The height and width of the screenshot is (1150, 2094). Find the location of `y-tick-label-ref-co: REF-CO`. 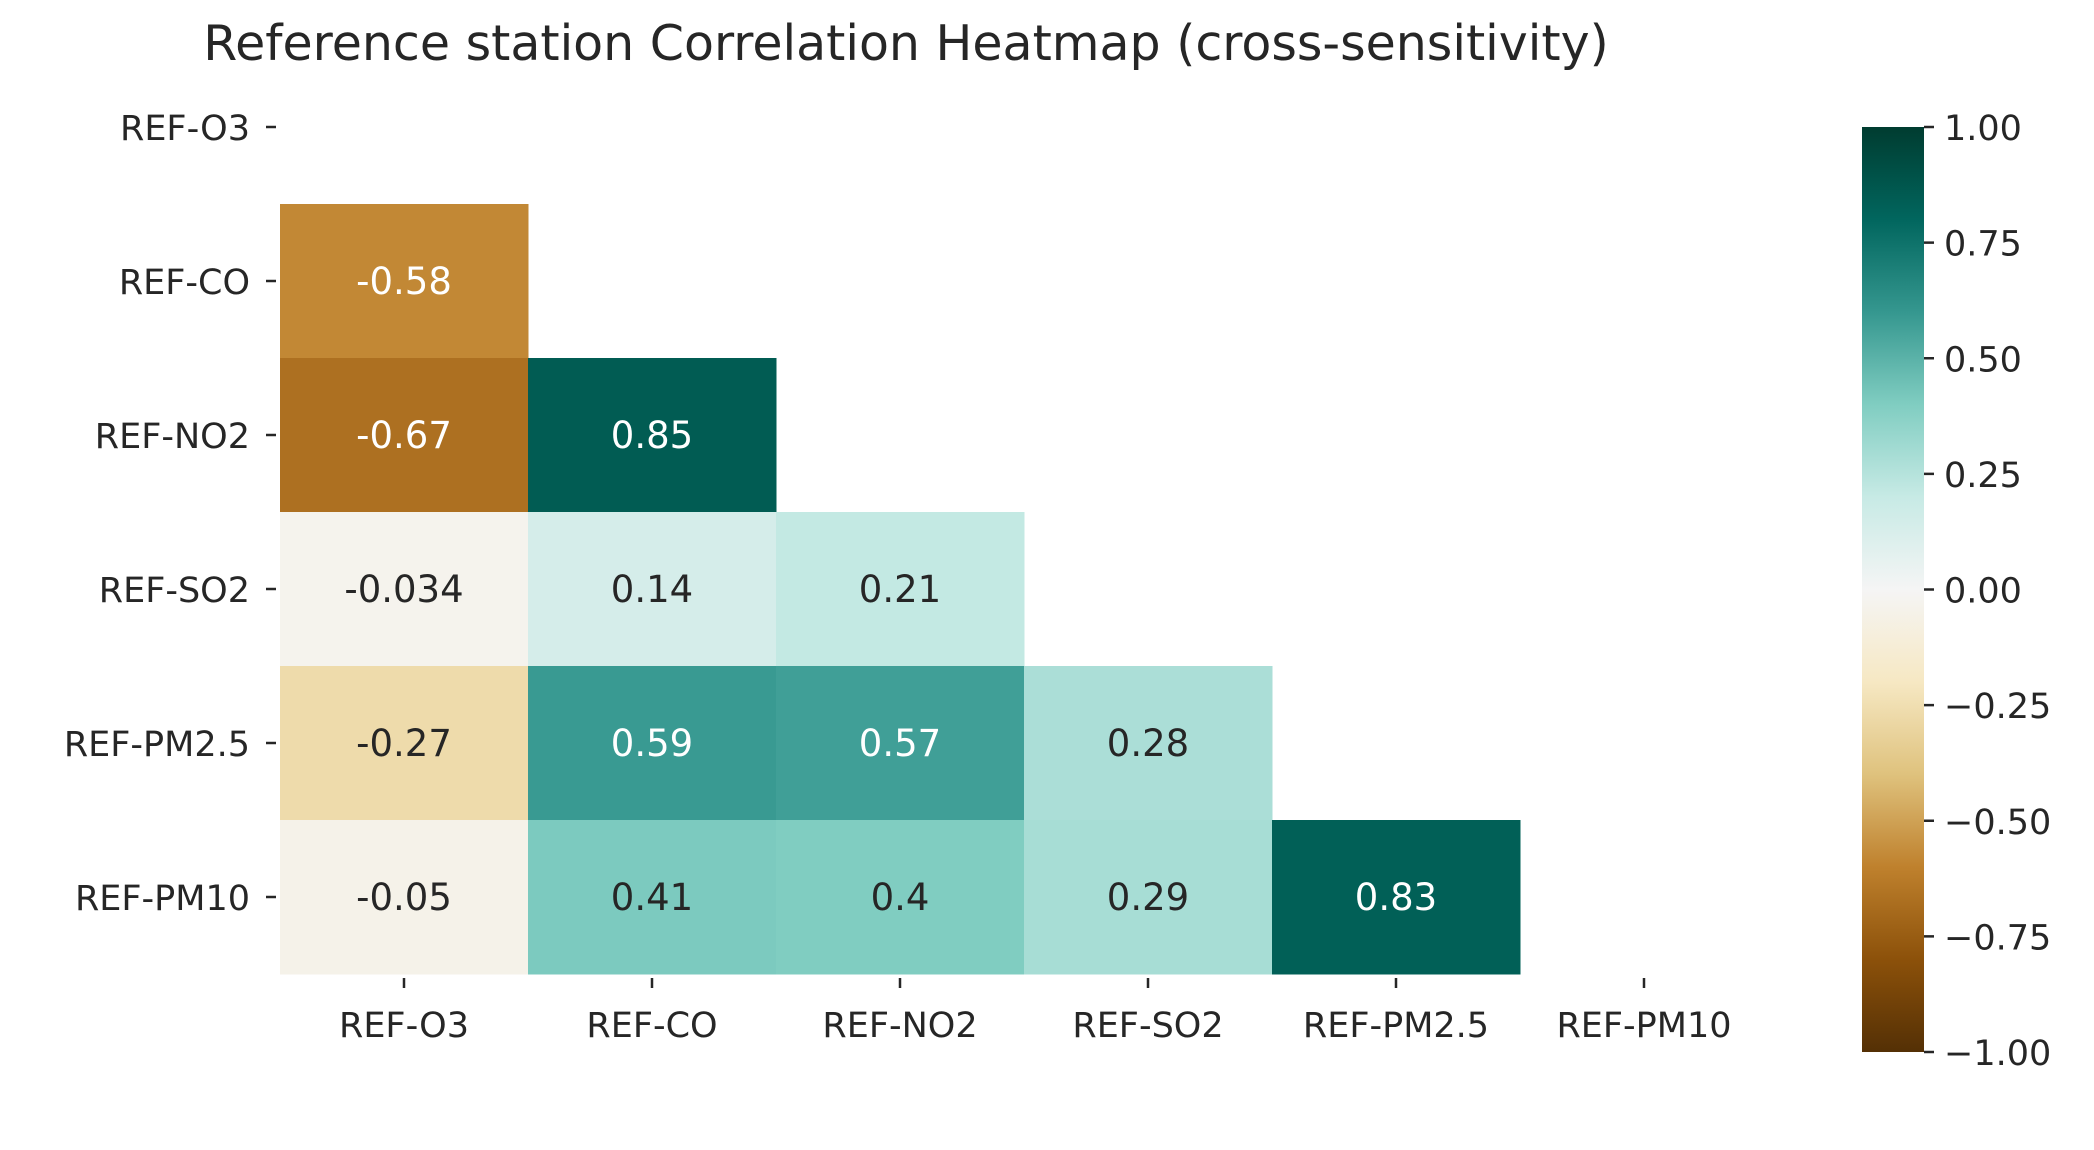

y-tick-label-ref-co: REF-CO is located at coordinates (184, 283).